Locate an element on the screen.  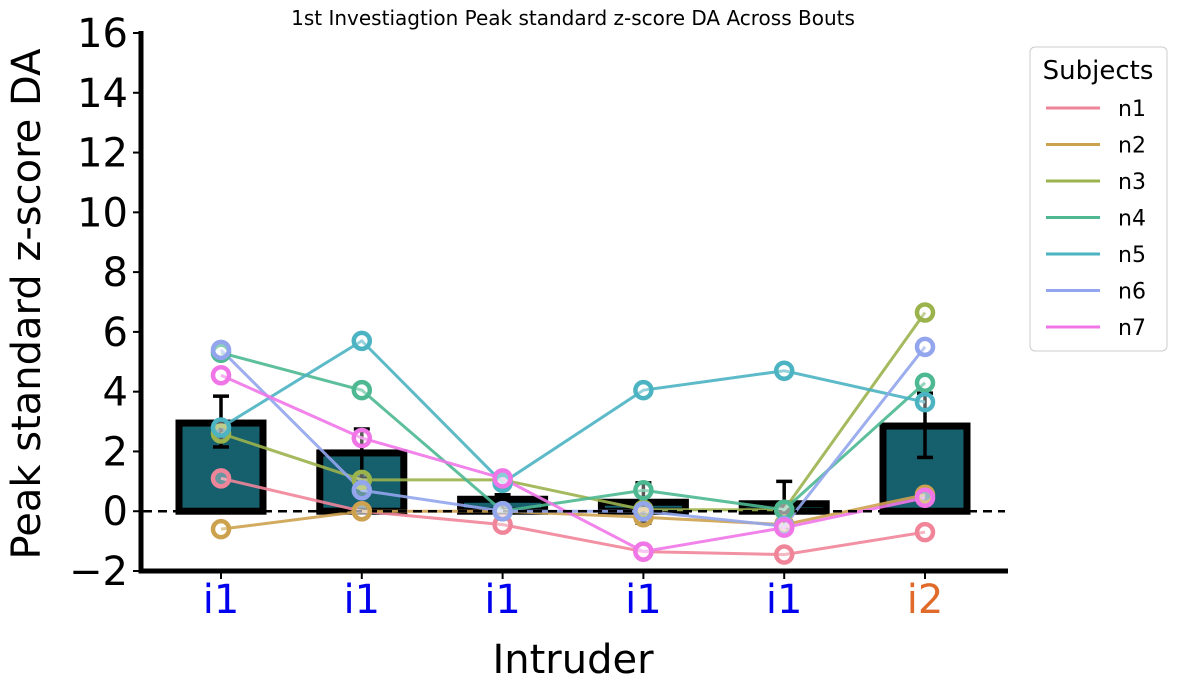
y-tick-label: 8 is located at coordinates (115, 273).